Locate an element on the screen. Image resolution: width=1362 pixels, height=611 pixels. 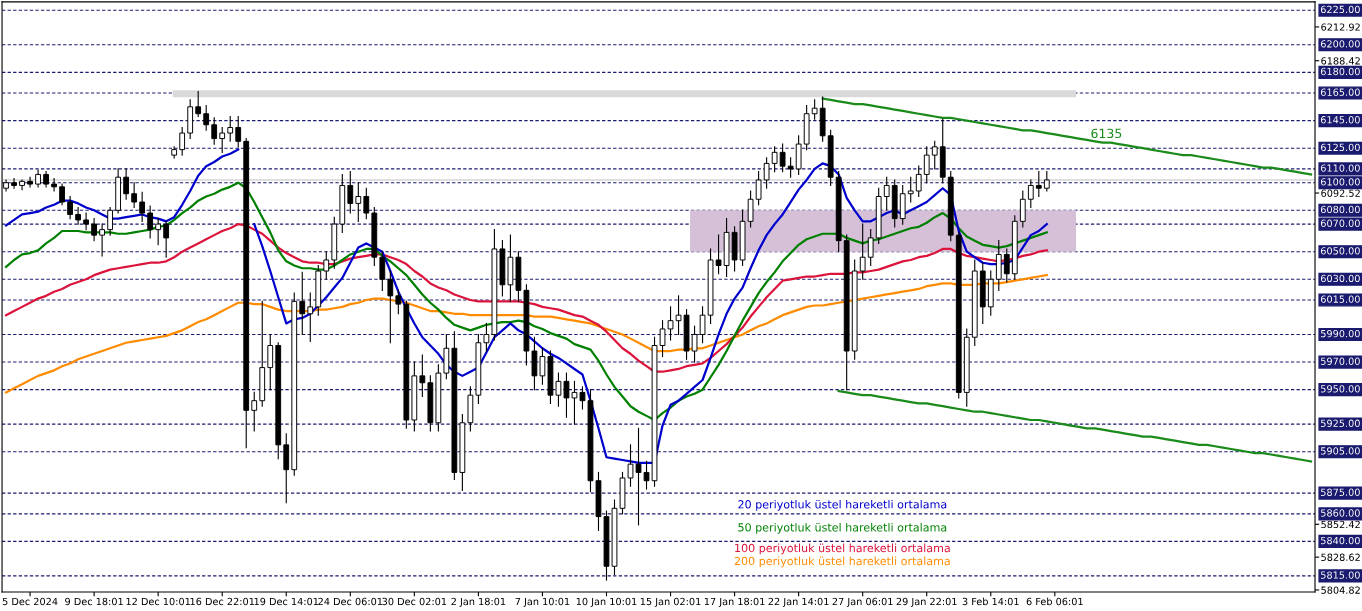
ref-line-label: 6030.00 is located at coordinates (1340, 278).